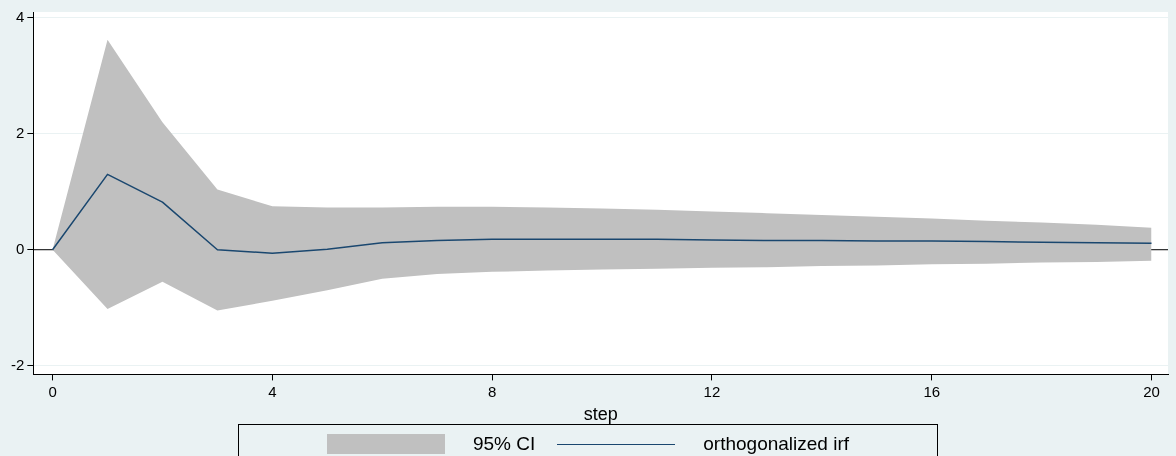  I want to click on text: orthogonalized irf, so click(776, 444).